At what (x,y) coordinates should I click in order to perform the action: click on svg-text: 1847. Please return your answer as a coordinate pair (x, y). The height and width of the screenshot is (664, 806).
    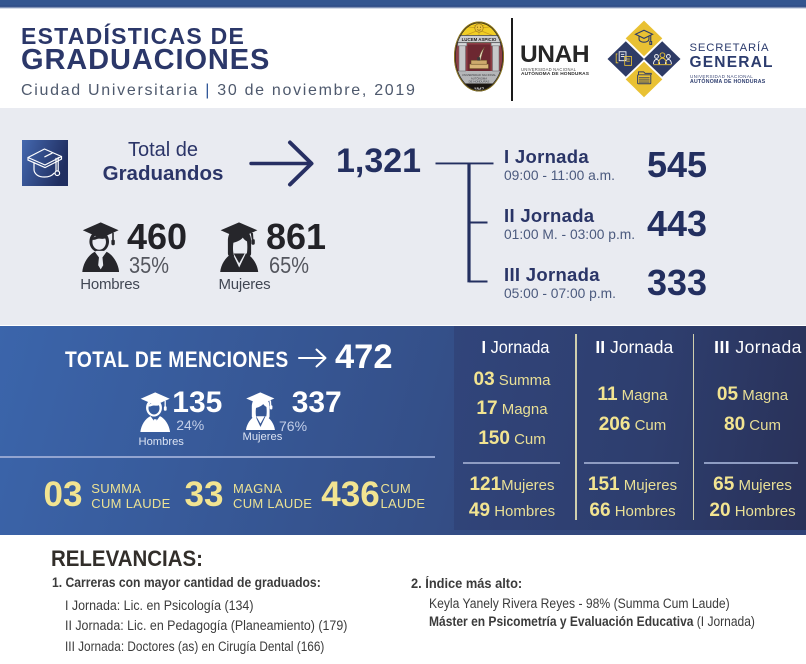
    Looking at the image, I should click on (479, 89).